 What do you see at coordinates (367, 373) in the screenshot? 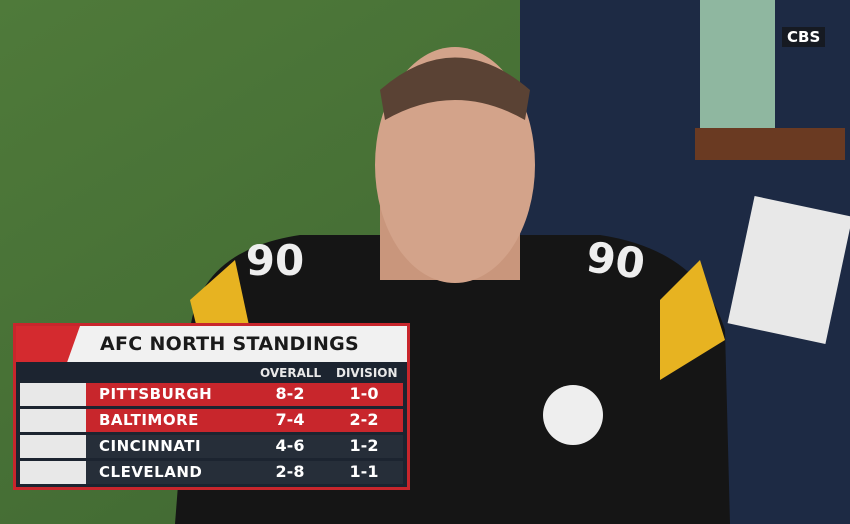
I see `column-header: DIVISION` at bounding box center [367, 373].